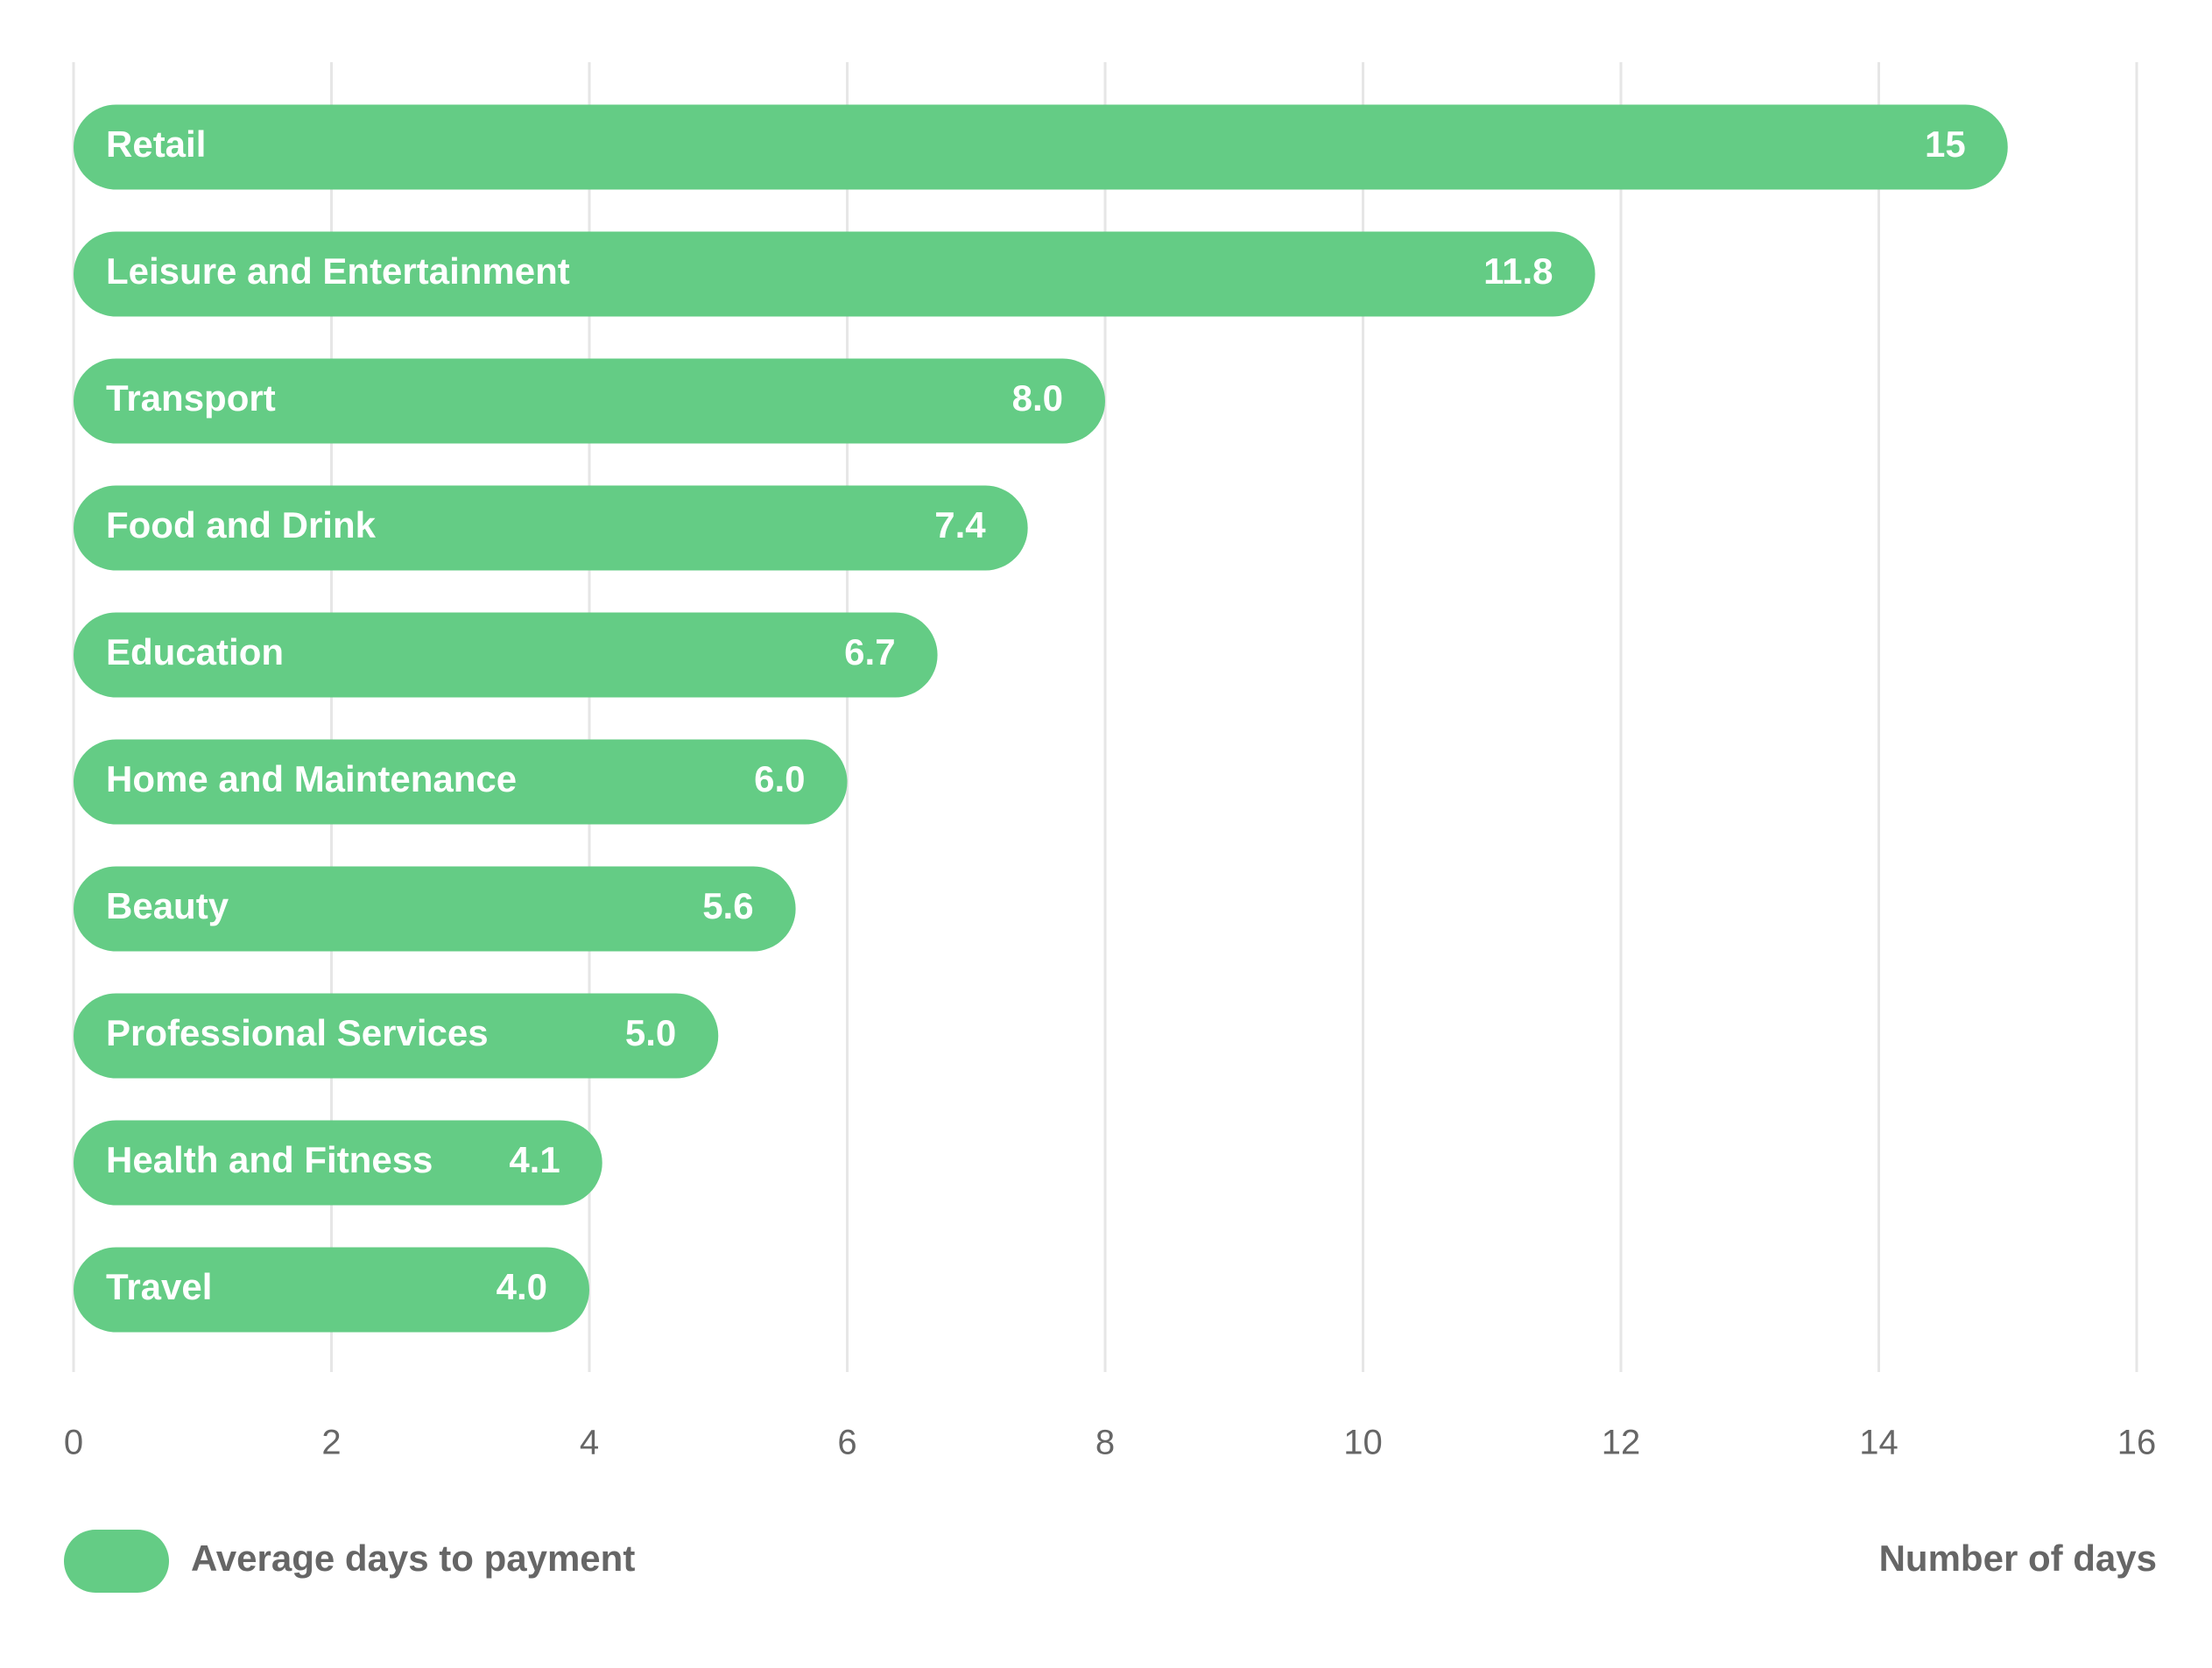  I want to click on category-label: Travel, so click(159, 1286).